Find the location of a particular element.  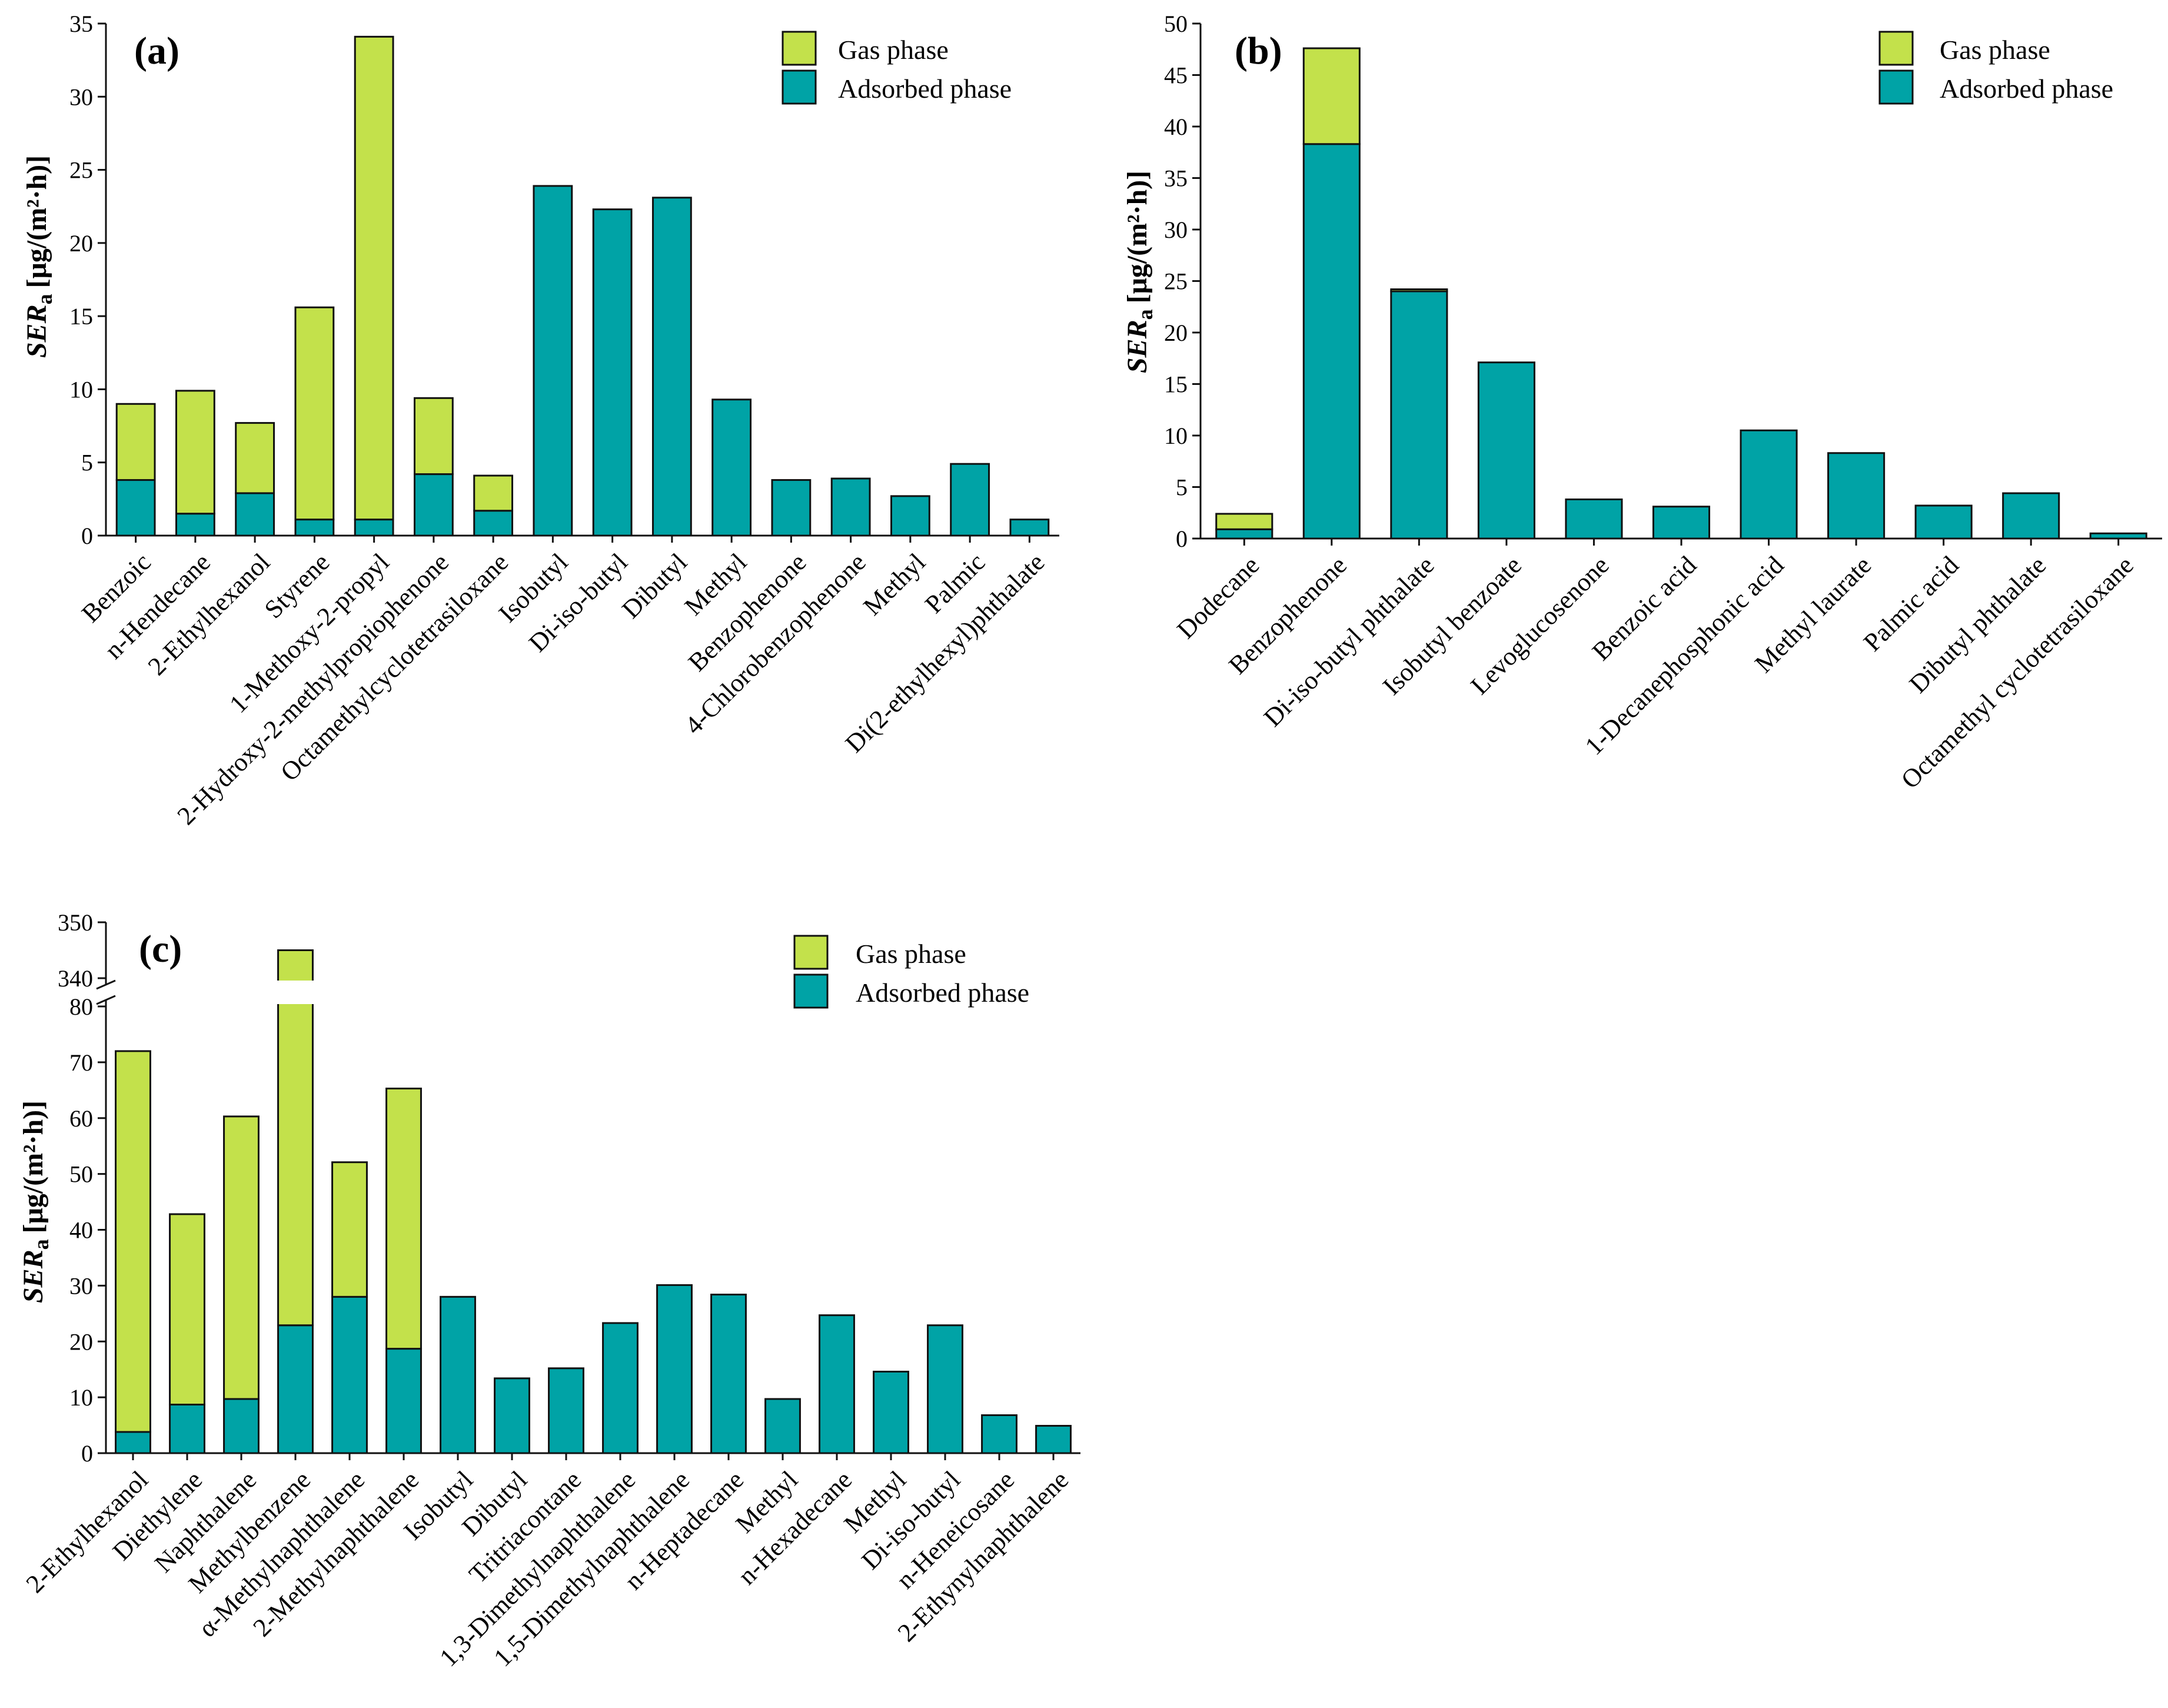

panel-b-label: (b) is located at coordinates (1258, 50).